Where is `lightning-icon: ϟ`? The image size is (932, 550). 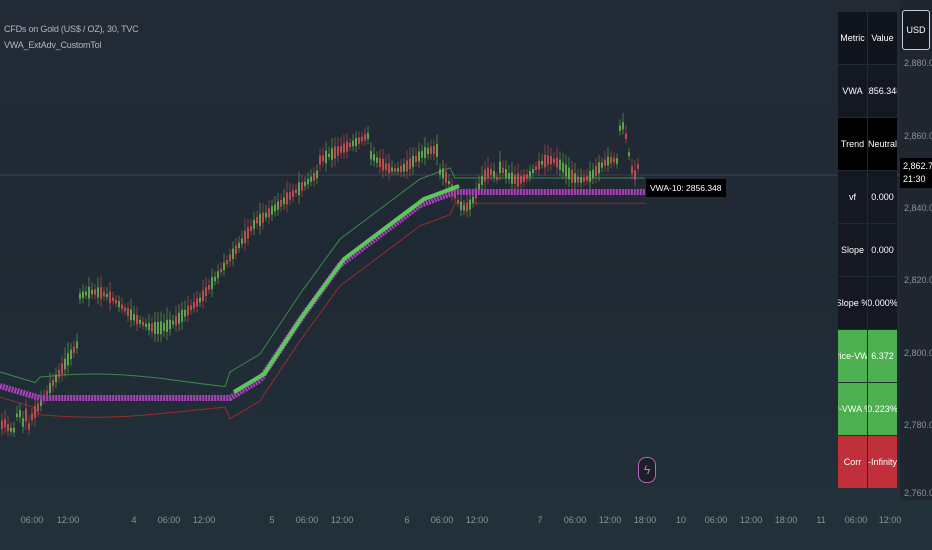 lightning-icon: ϟ is located at coordinates (647, 470).